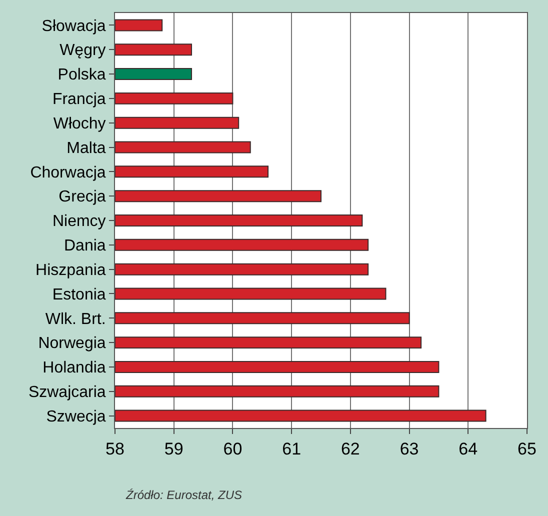 This screenshot has width=548, height=516. What do you see at coordinates (85, 246) in the screenshot?
I see `y-tick-label: Dania` at bounding box center [85, 246].